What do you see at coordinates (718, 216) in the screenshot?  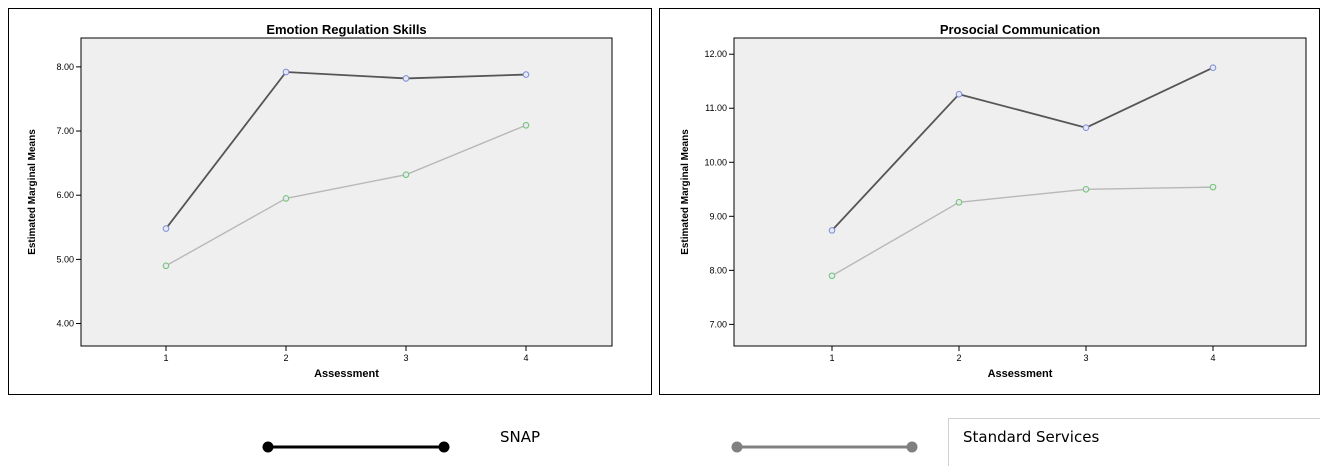 I see `y-tick-label: 9.00` at bounding box center [718, 216].